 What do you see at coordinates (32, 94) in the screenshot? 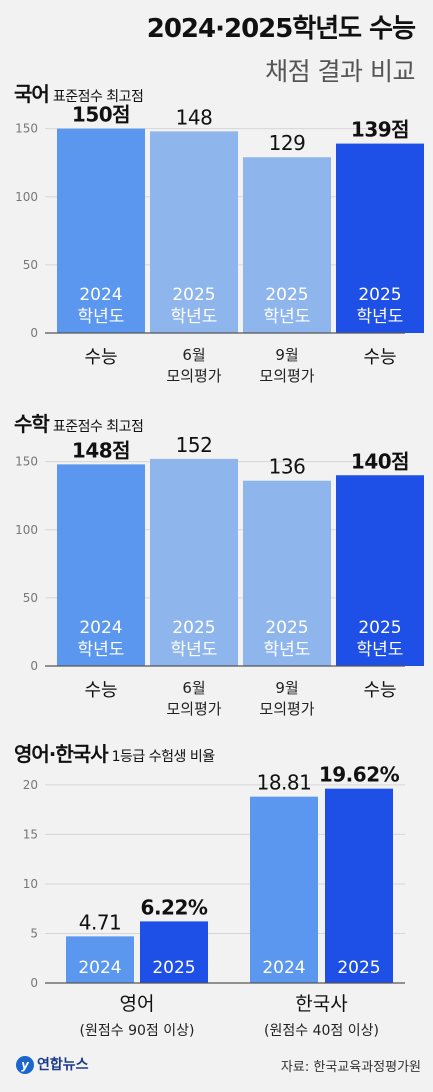
I see `section-title: 국어` at bounding box center [32, 94].